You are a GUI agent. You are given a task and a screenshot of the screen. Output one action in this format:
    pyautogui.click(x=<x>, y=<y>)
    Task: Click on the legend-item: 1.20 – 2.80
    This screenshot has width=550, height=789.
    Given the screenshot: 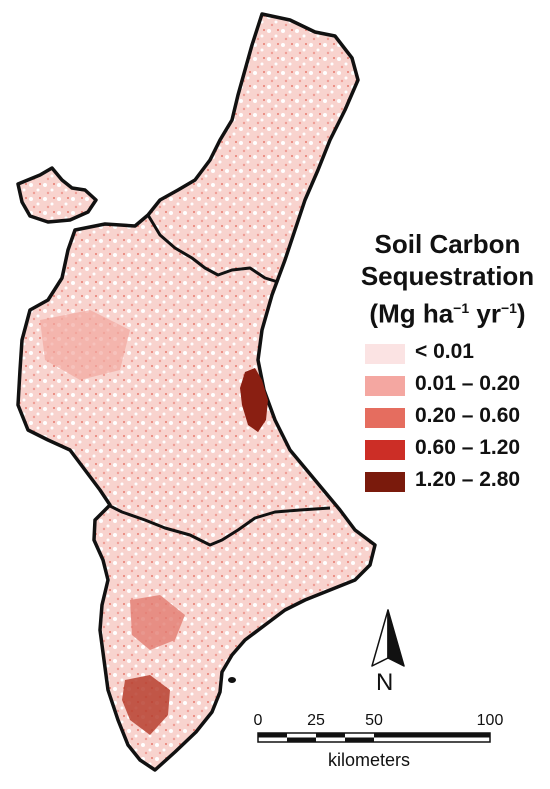 What is the action you would take?
    pyautogui.click(x=455, y=482)
    